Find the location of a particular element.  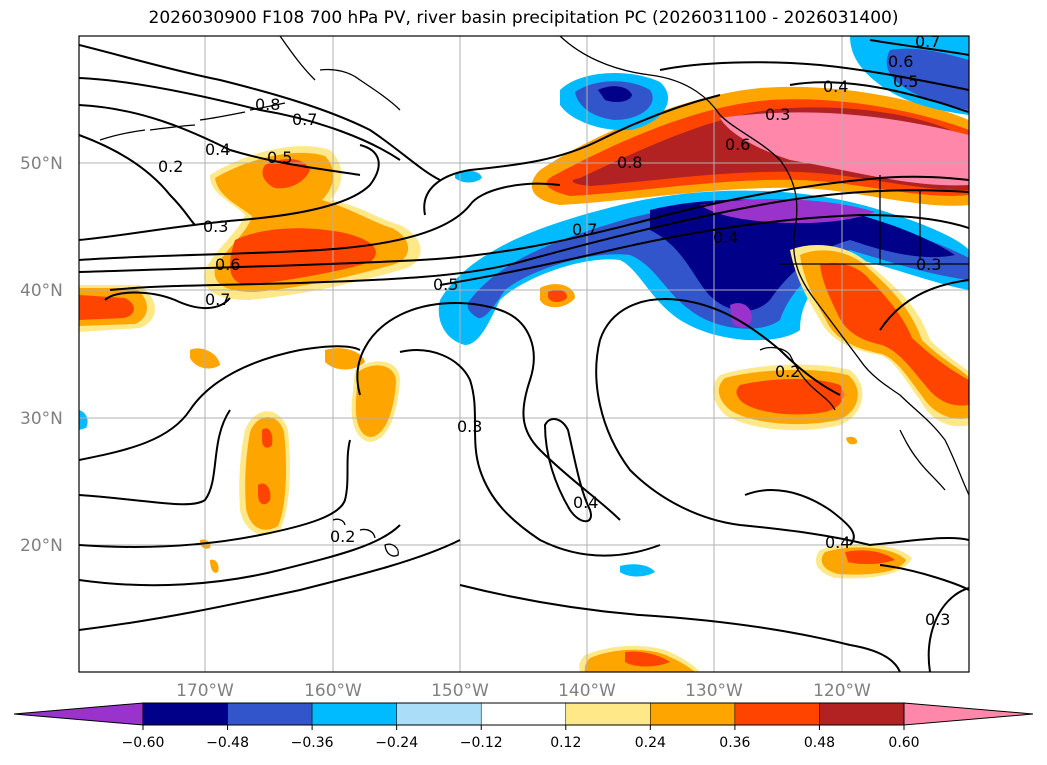

colorbar-tick-label: 0.48 is located at coordinates (819, 743).